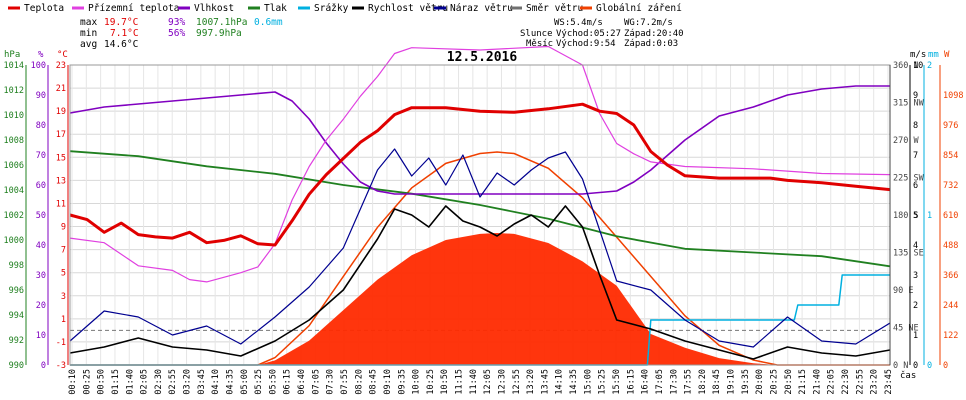 The image size is (966, 400). What do you see at coordinates (102, 382) in the screenshot?
I see `x-tick-label: 00:50` at bounding box center [102, 382].